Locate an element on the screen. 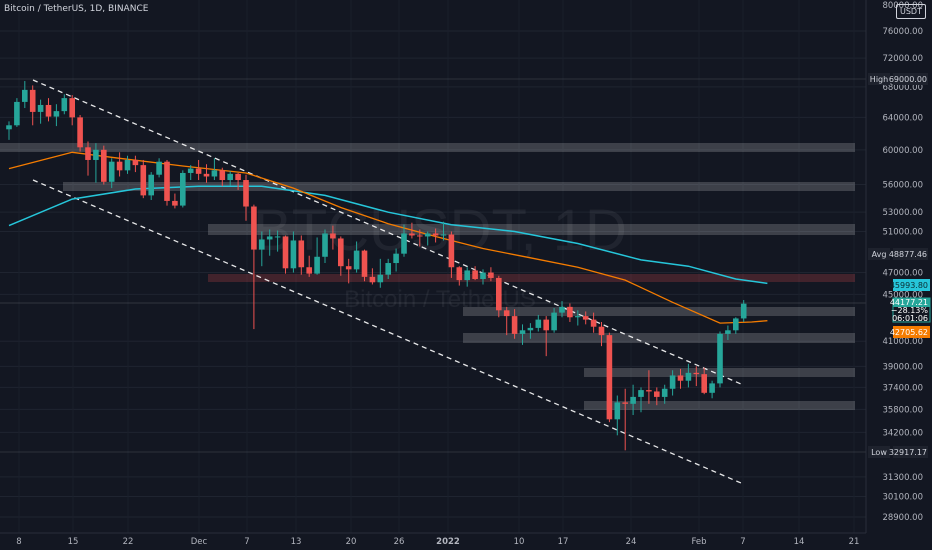 This screenshot has width=932, height=550. time-axis: 8 15 22 Dec 7 13 20 26 2022 10 17 24 Feb 7 14 21 is located at coordinates (466, 541).